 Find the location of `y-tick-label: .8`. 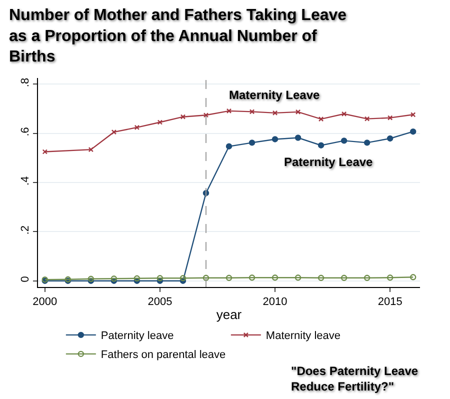

y-tick-label: .8 is located at coordinates (26, 83).